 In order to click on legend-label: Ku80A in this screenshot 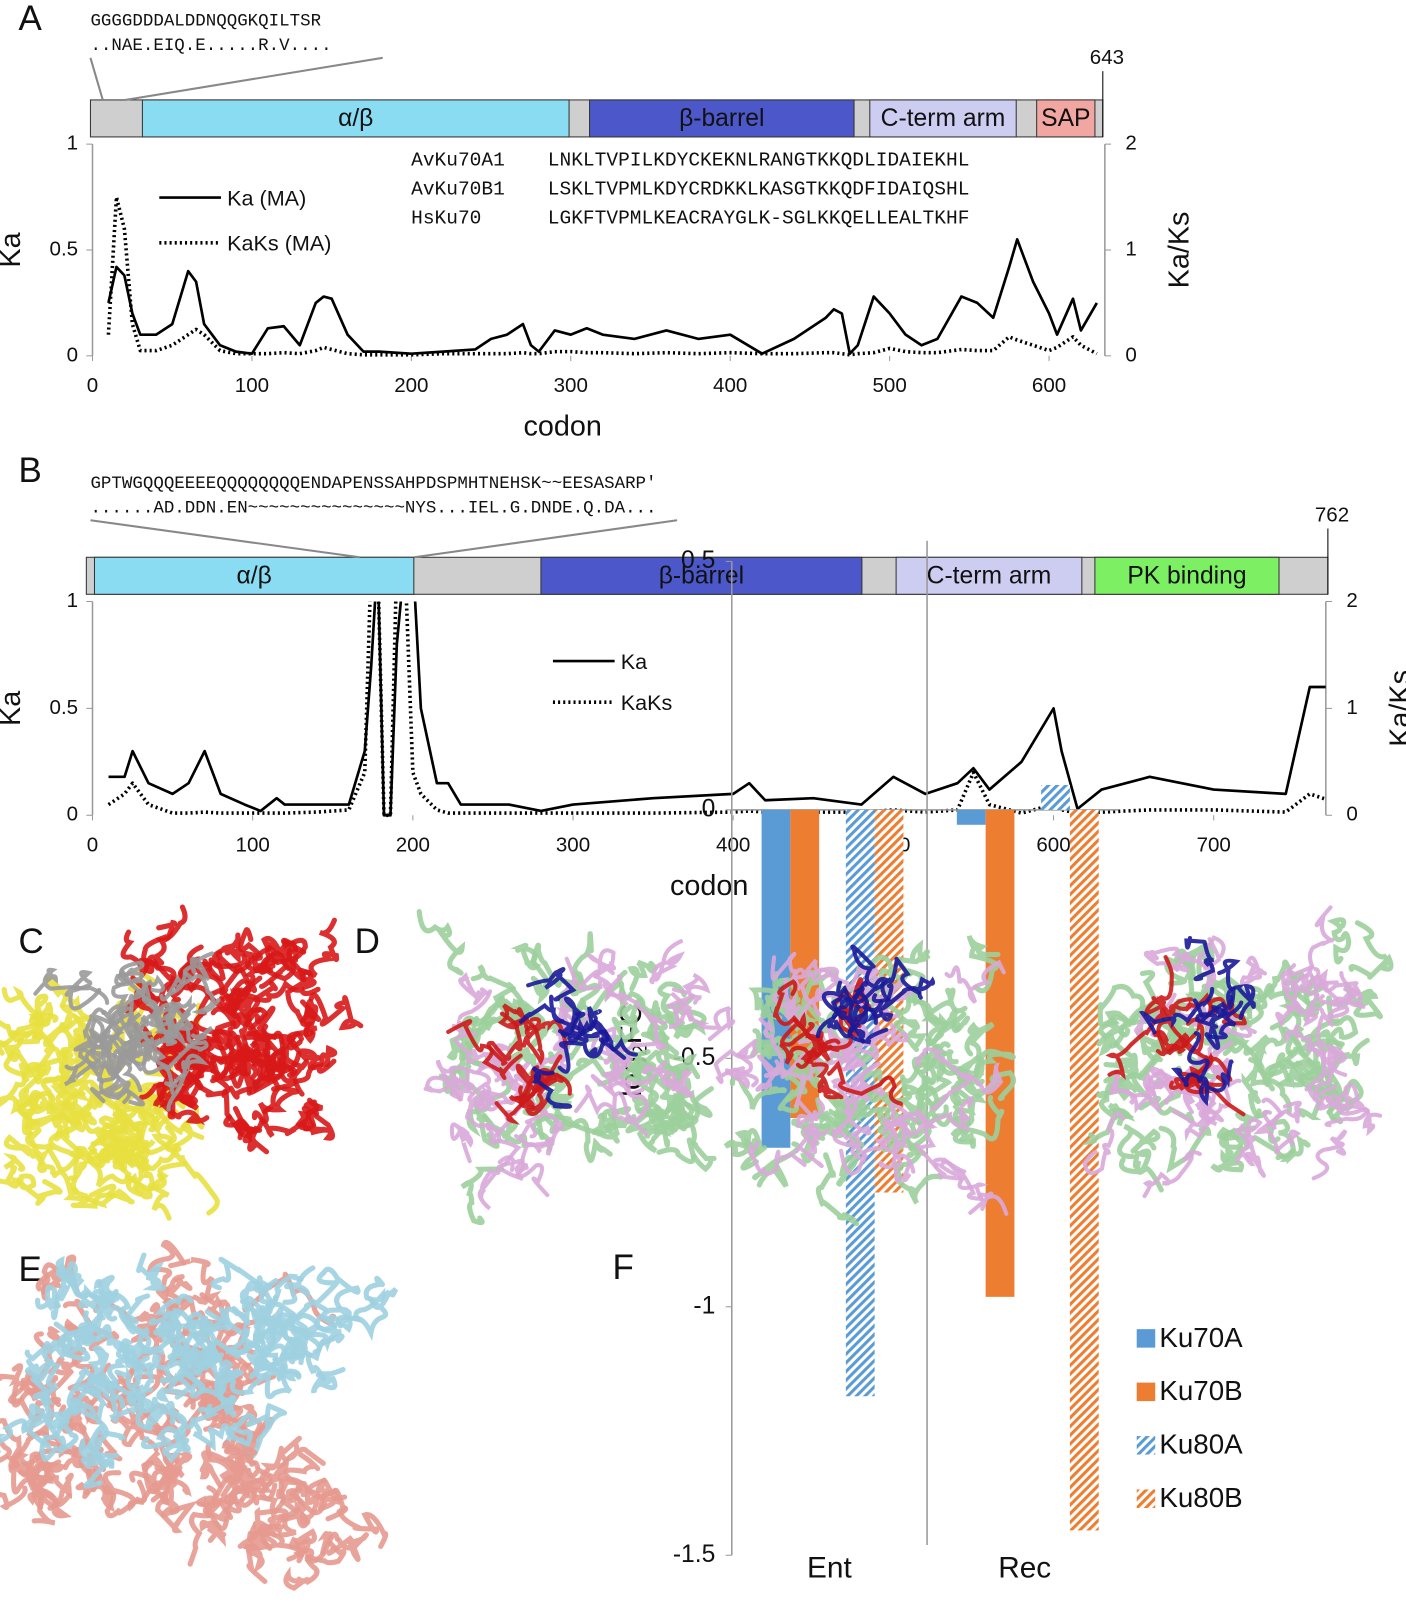, I will do `click(1201, 1444)`.